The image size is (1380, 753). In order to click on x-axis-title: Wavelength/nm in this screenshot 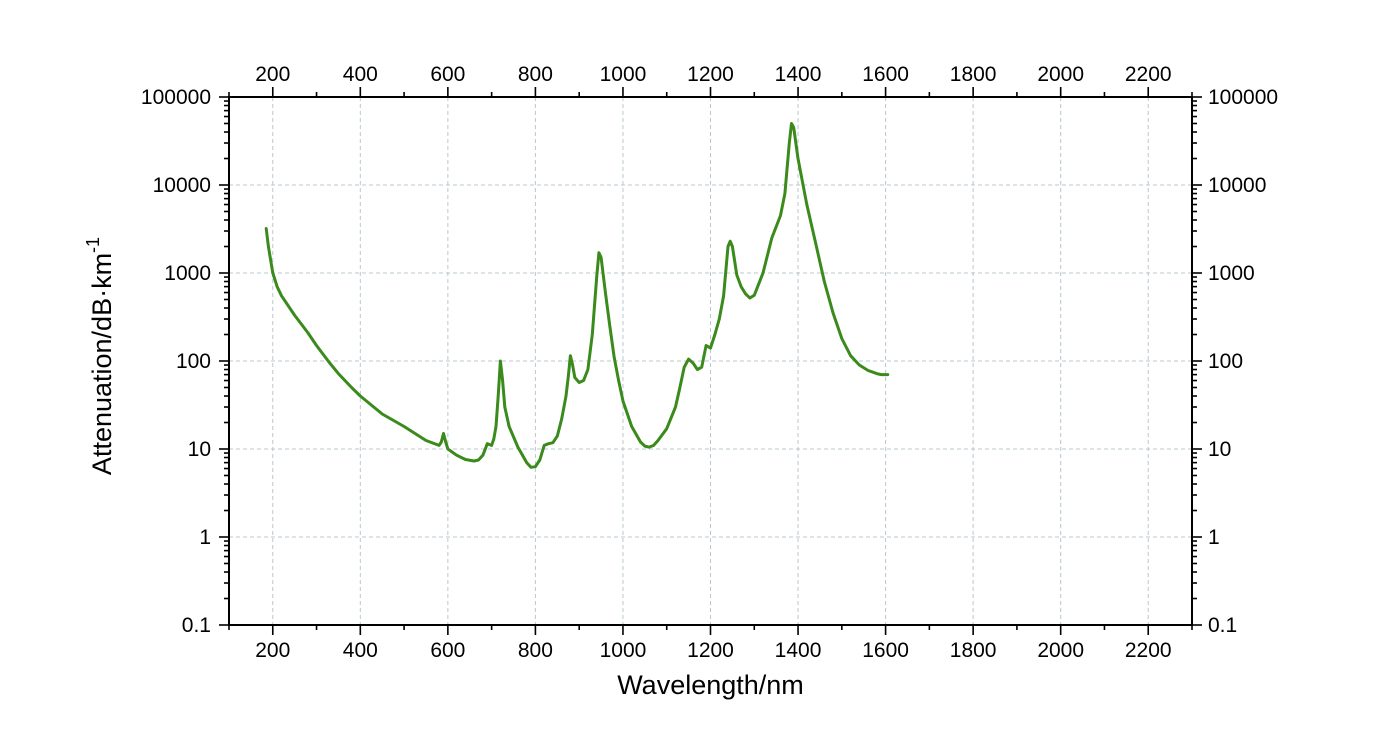, I will do `click(710, 685)`.